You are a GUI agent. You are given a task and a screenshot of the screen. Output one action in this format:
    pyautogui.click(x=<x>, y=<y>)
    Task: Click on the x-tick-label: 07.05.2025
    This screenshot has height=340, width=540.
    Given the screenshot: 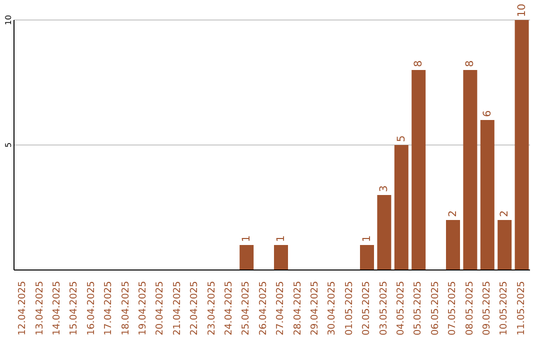 What is the action you would take?
    pyautogui.click(x=452, y=308)
    